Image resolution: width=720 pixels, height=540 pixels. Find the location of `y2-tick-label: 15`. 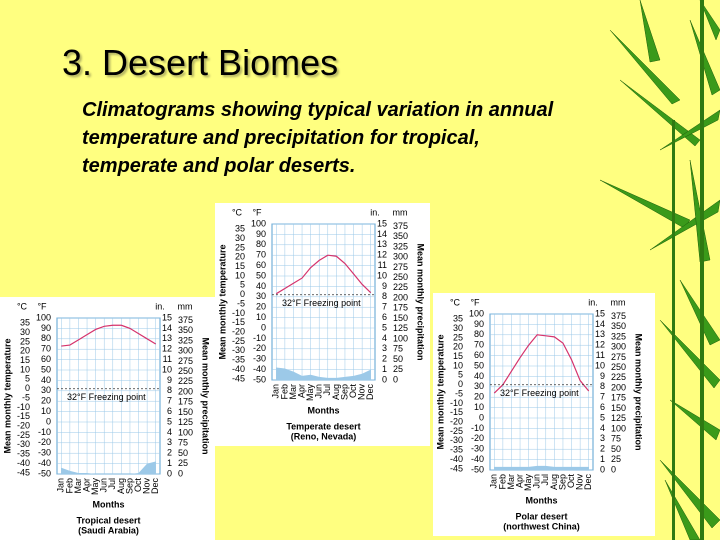

y2-tick-label: 15 is located at coordinates (600, 313).